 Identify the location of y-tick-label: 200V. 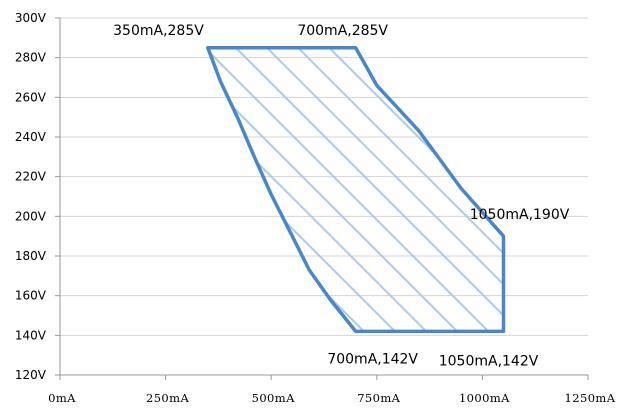
(31, 216).